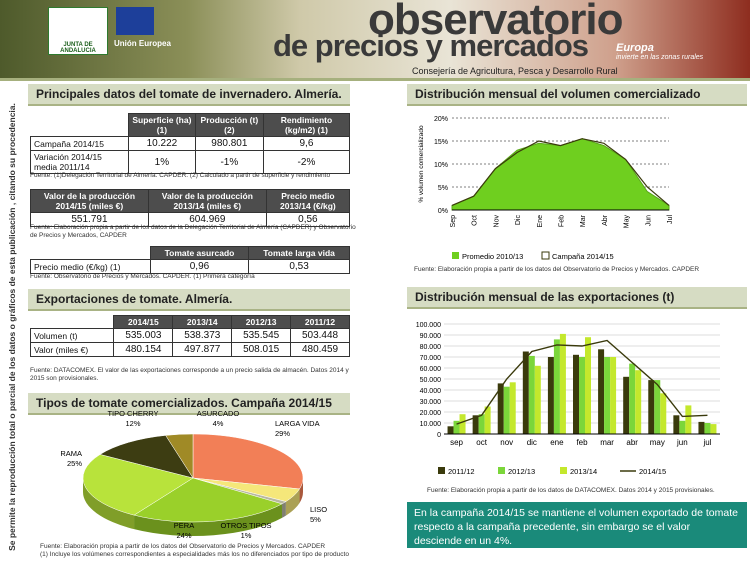  What do you see at coordinates (306, 162) in the screenshot?
I see `cell: -2%` at bounding box center [306, 162].